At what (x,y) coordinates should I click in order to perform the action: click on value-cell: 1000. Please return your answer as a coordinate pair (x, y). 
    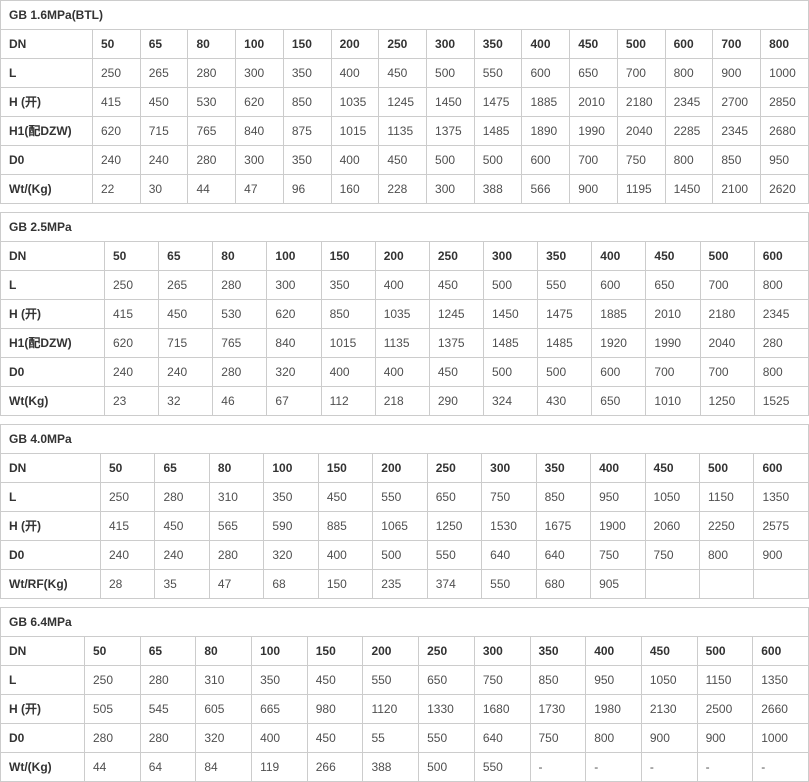
    Looking at the image, I should click on (780, 738).